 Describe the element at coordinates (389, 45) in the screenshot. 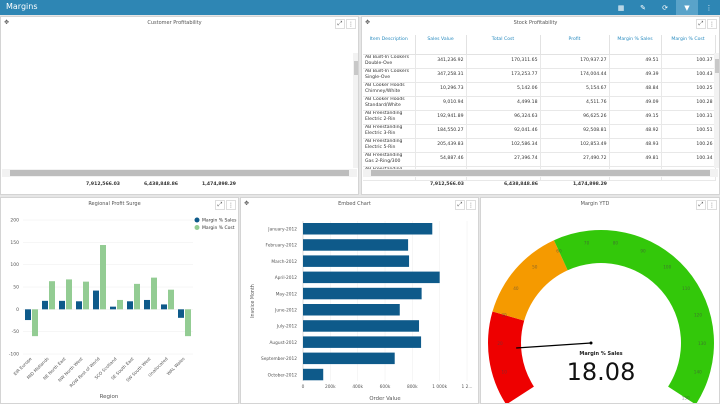

I see `column-header: Item Description` at that location.